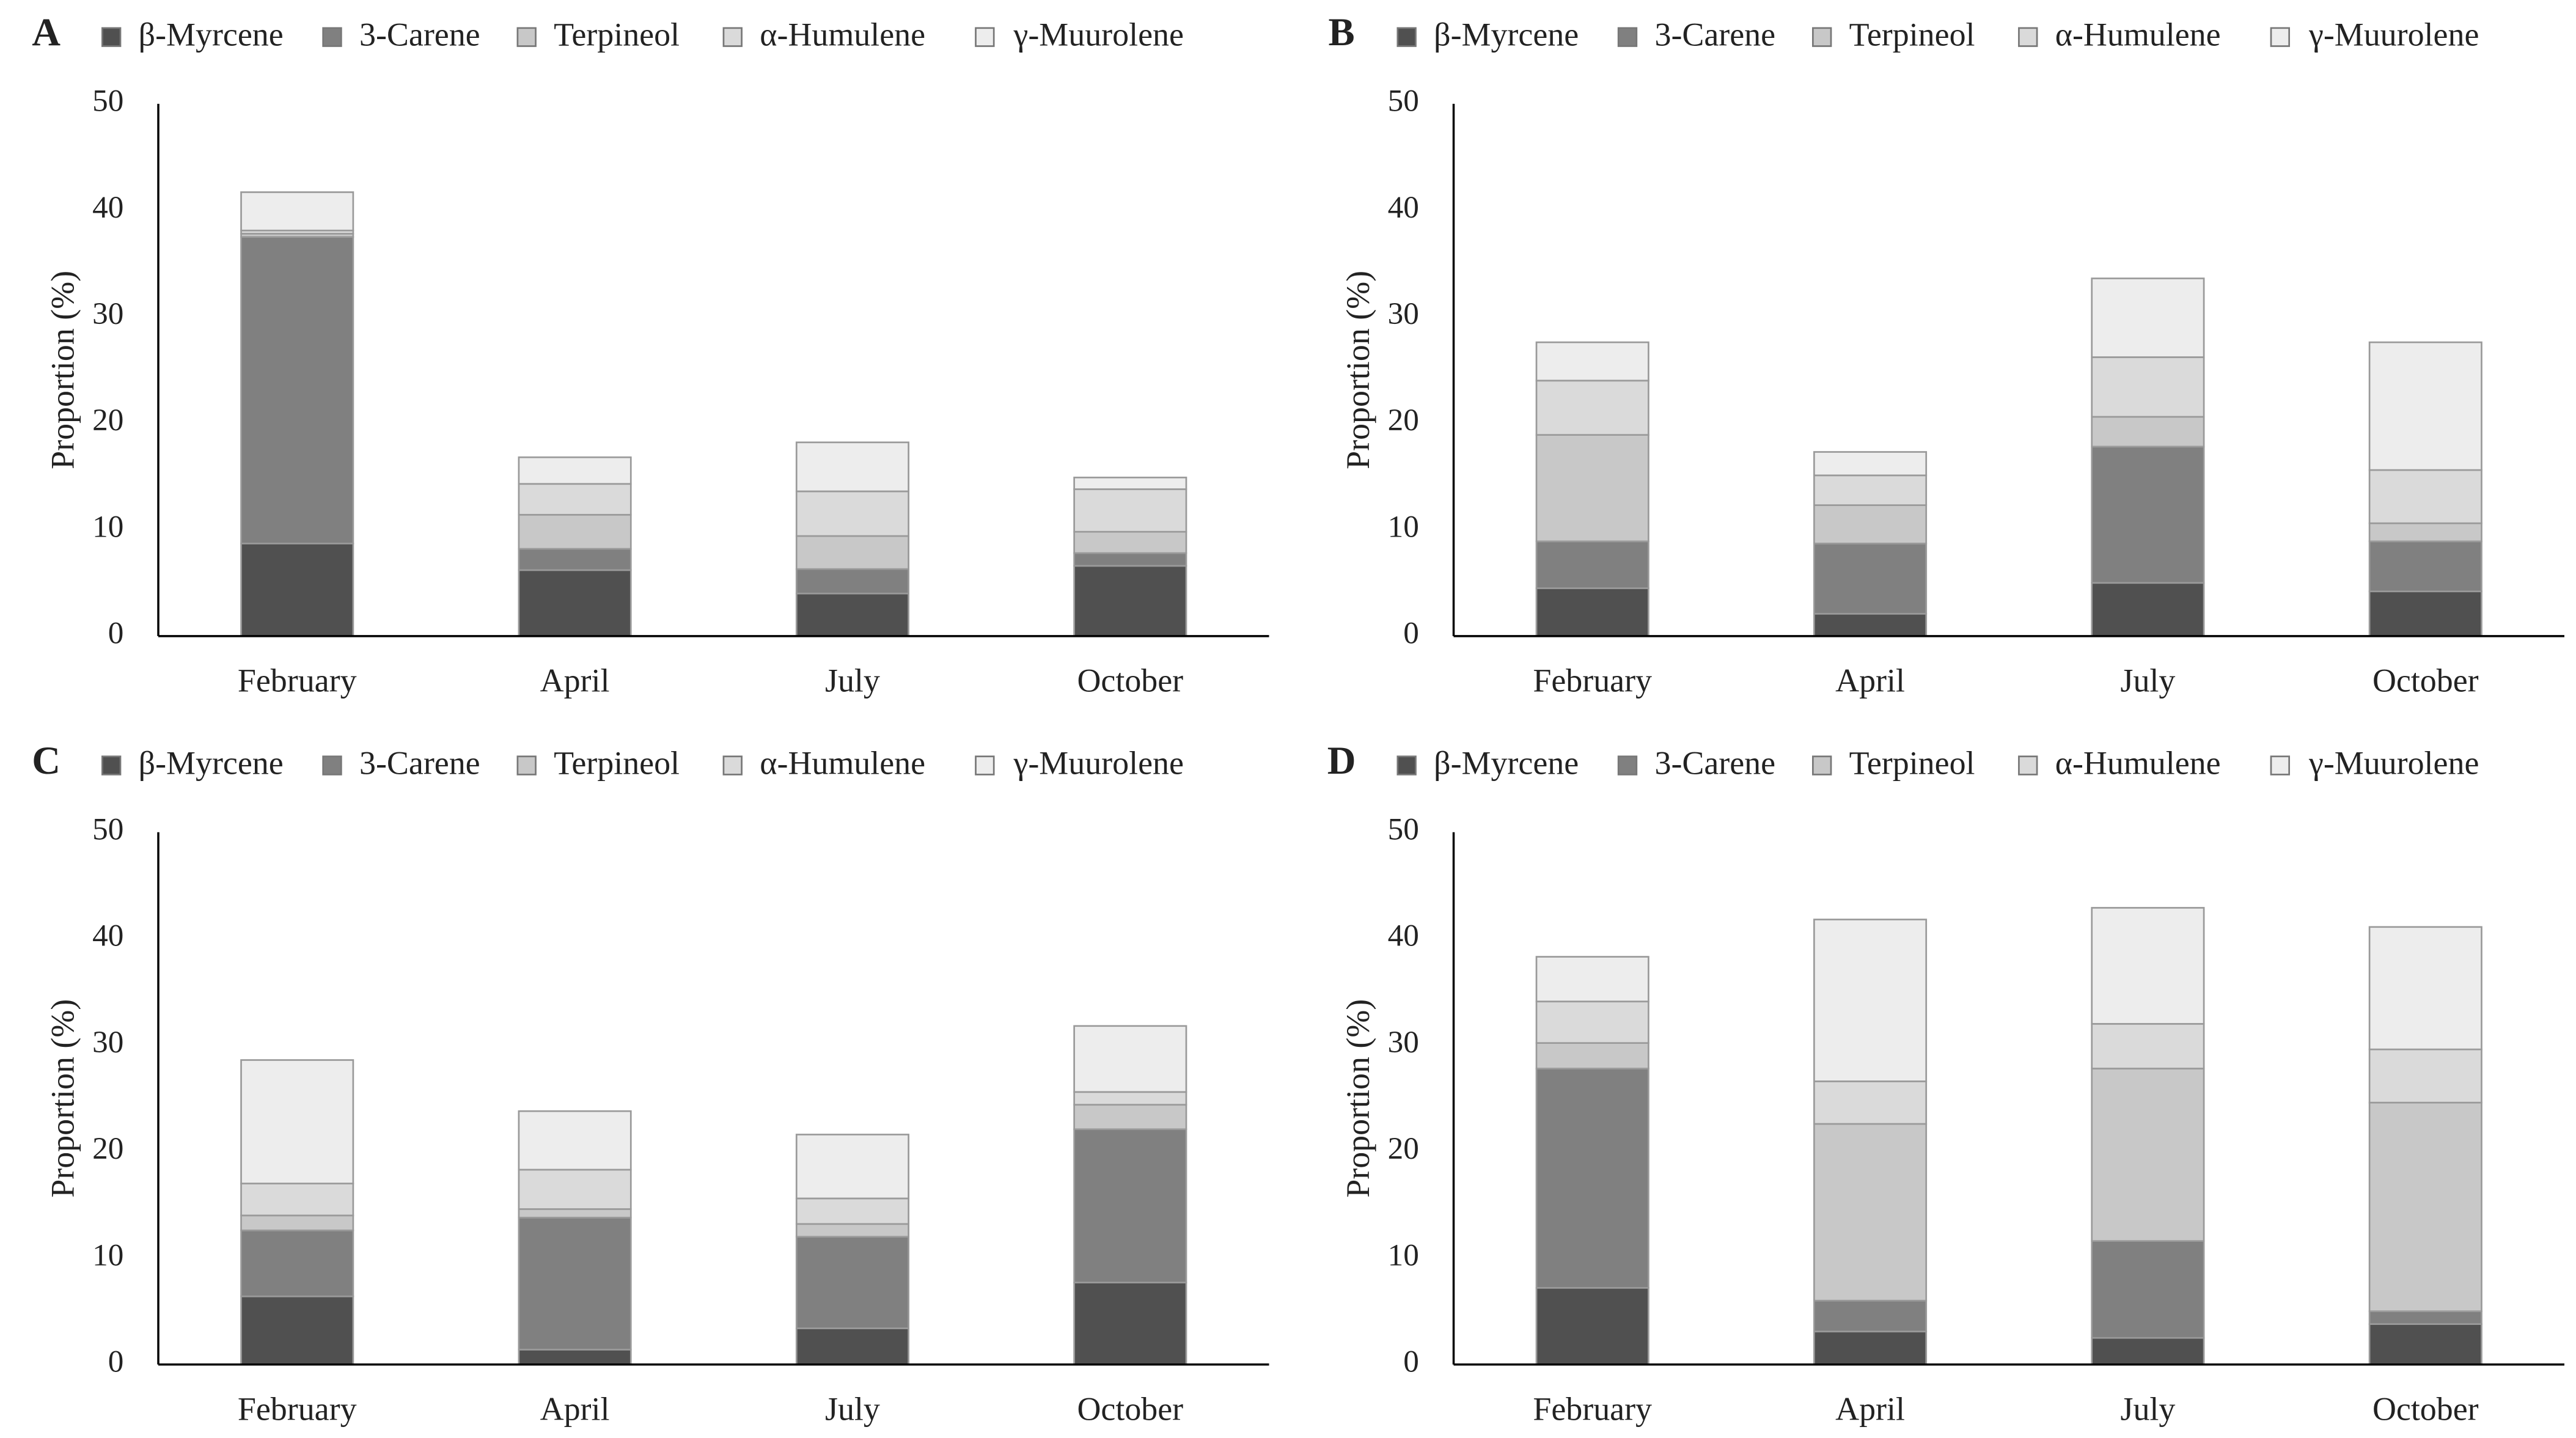 The width and height of the screenshot is (2576, 1438). I want to click on legend-label: 3-Carene, so click(419, 35).